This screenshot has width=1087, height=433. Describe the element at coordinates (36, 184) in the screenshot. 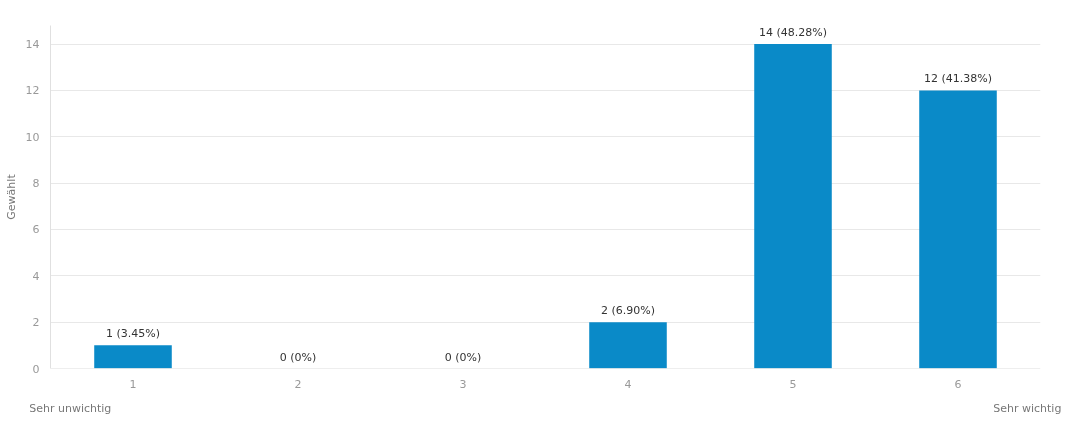

I see `y-tick-label: 8` at that location.